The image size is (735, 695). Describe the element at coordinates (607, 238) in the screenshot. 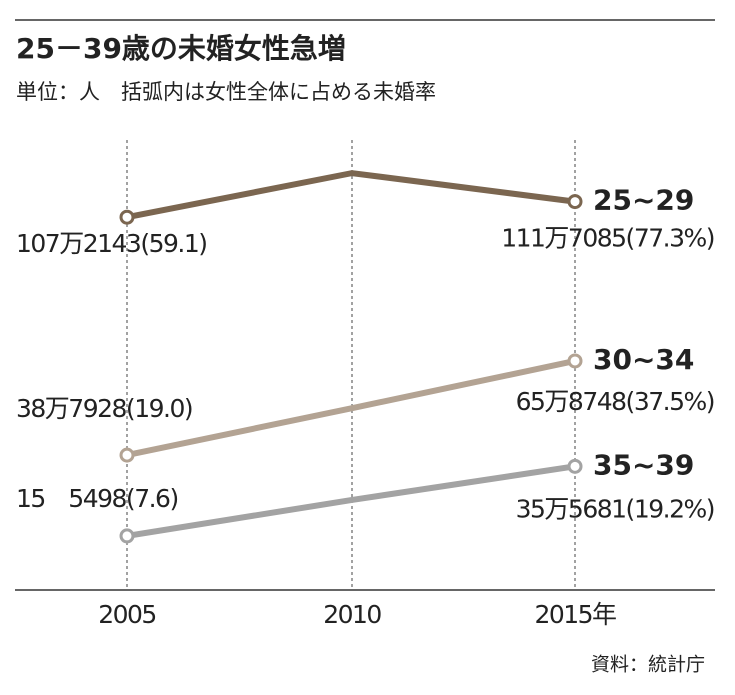

I see `value-label: 111万7085(77.3%)` at that location.